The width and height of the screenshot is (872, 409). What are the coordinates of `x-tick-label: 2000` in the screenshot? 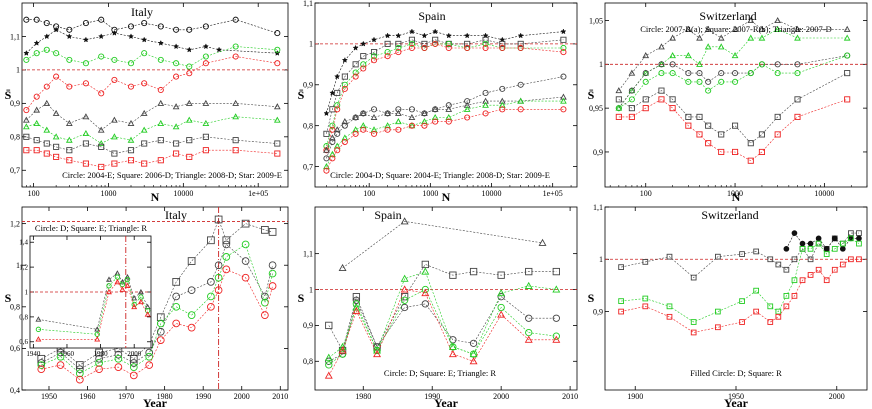 It's located at (242, 396).